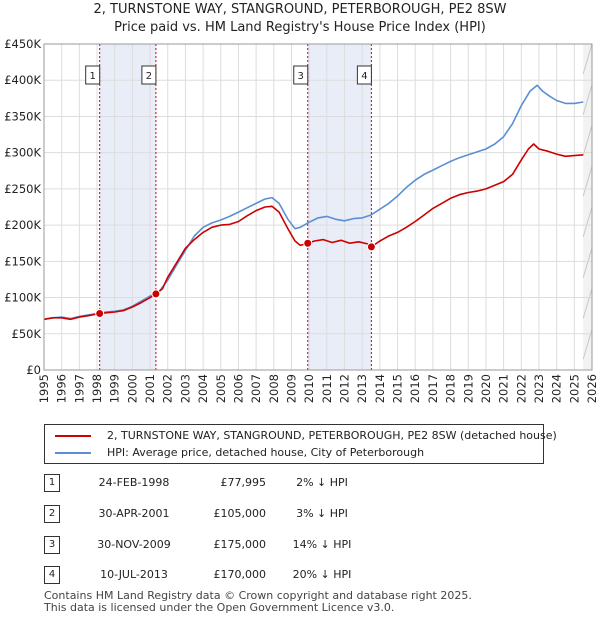 This screenshot has width=600, height=620. I want to click on sale-price: £170,000, so click(240, 574).